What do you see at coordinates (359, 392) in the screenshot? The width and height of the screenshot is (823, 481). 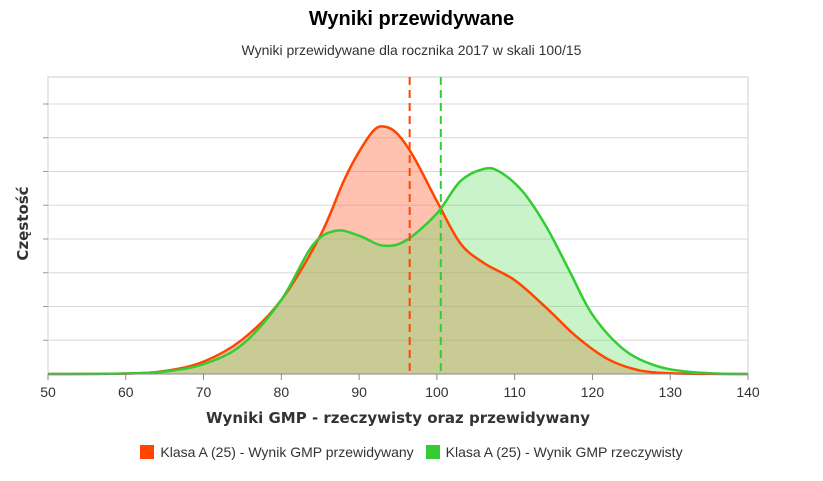 I see `x-tick-label: 90` at bounding box center [359, 392].